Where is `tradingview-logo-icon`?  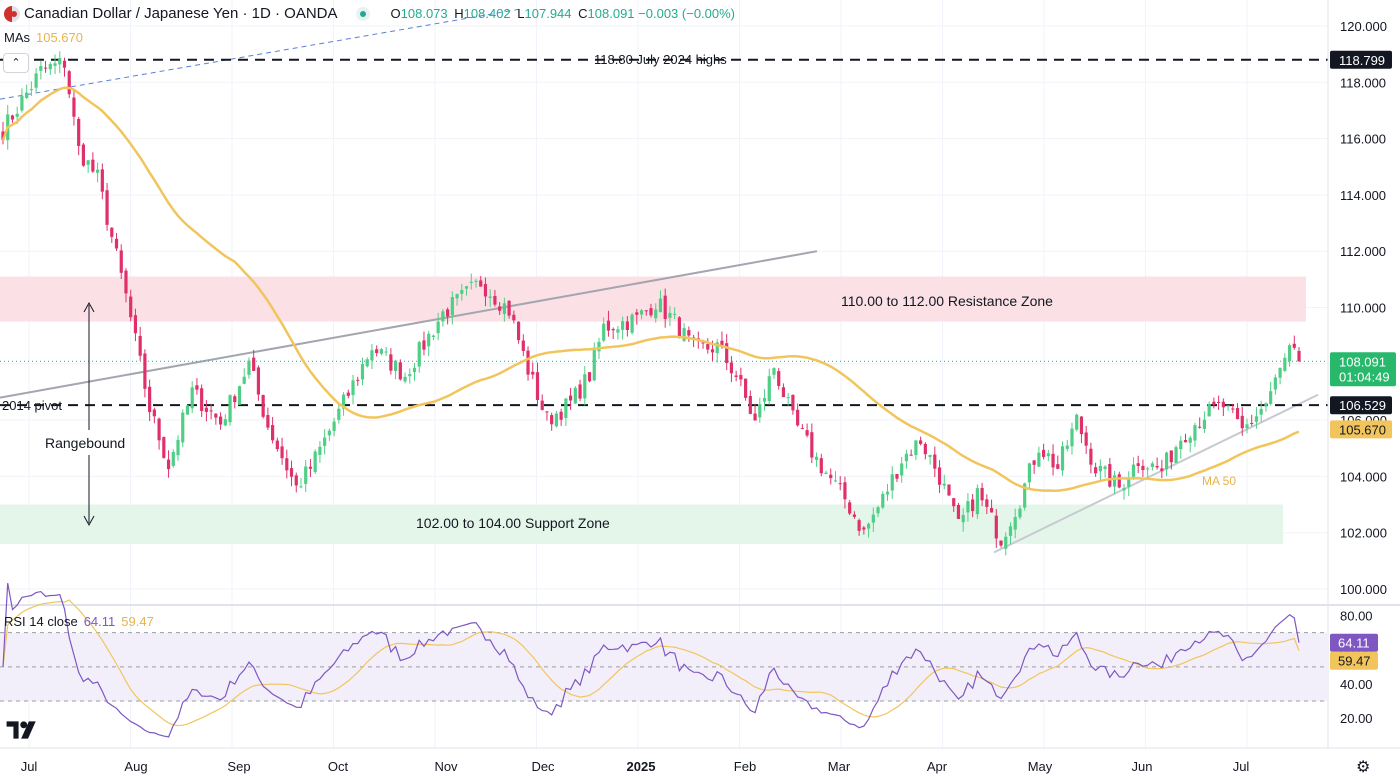 tradingview-logo-icon is located at coordinates (22, 730).